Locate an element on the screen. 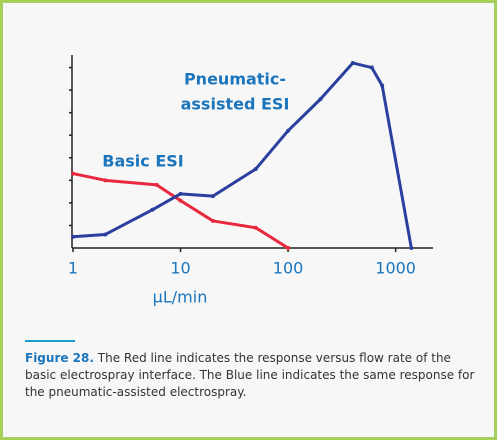 Image resolution: width=497 pixels, height=440 pixels. annotation: Pneumatic- is located at coordinates (235, 79).